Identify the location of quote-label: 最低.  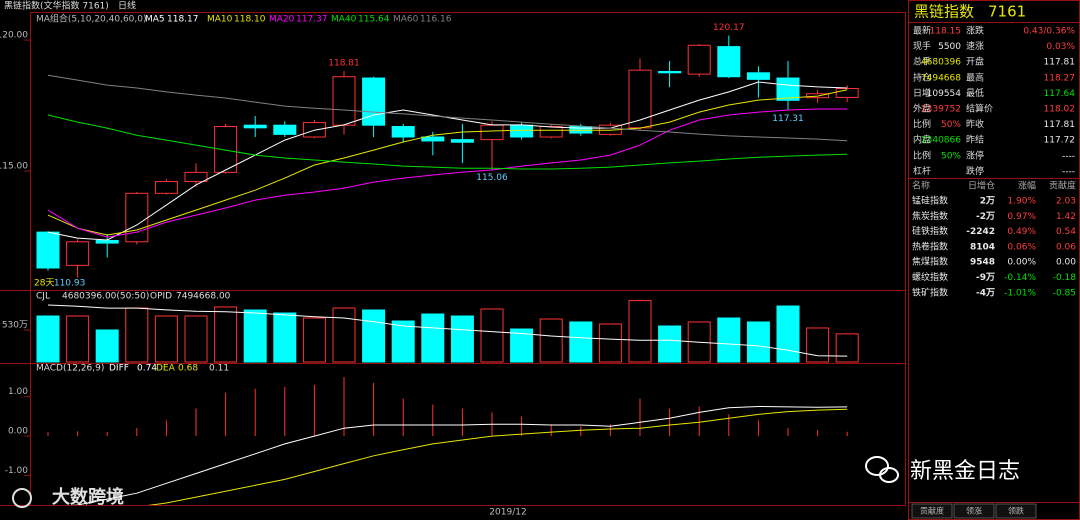
(975, 93).